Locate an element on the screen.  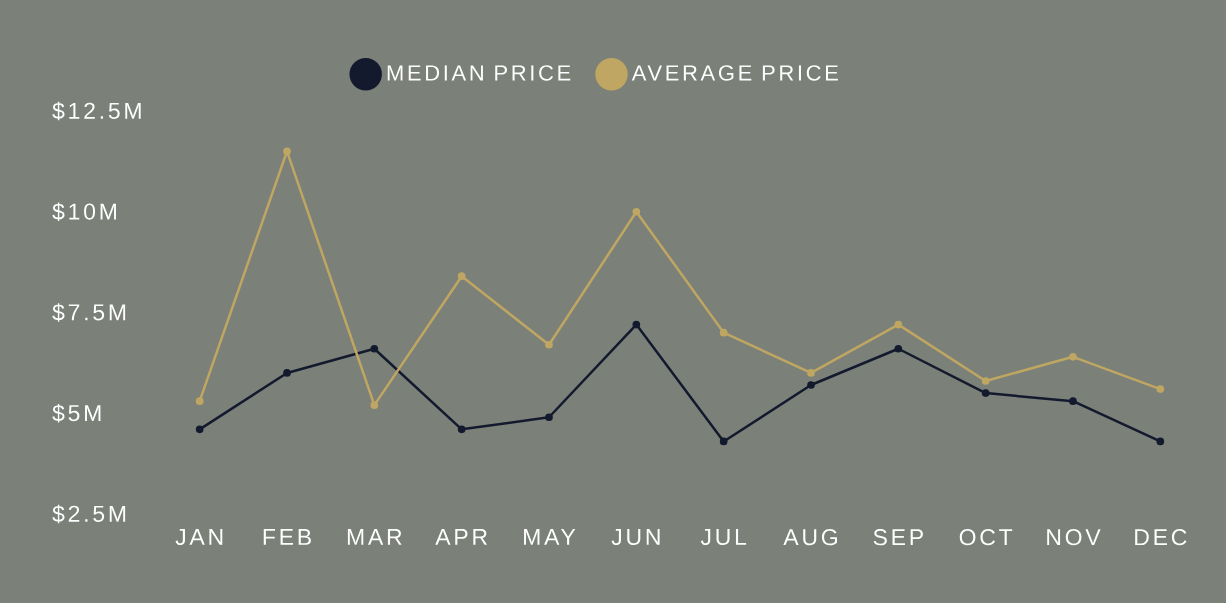
y-tick-label: $12.5M is located at coordinates (96, 111).